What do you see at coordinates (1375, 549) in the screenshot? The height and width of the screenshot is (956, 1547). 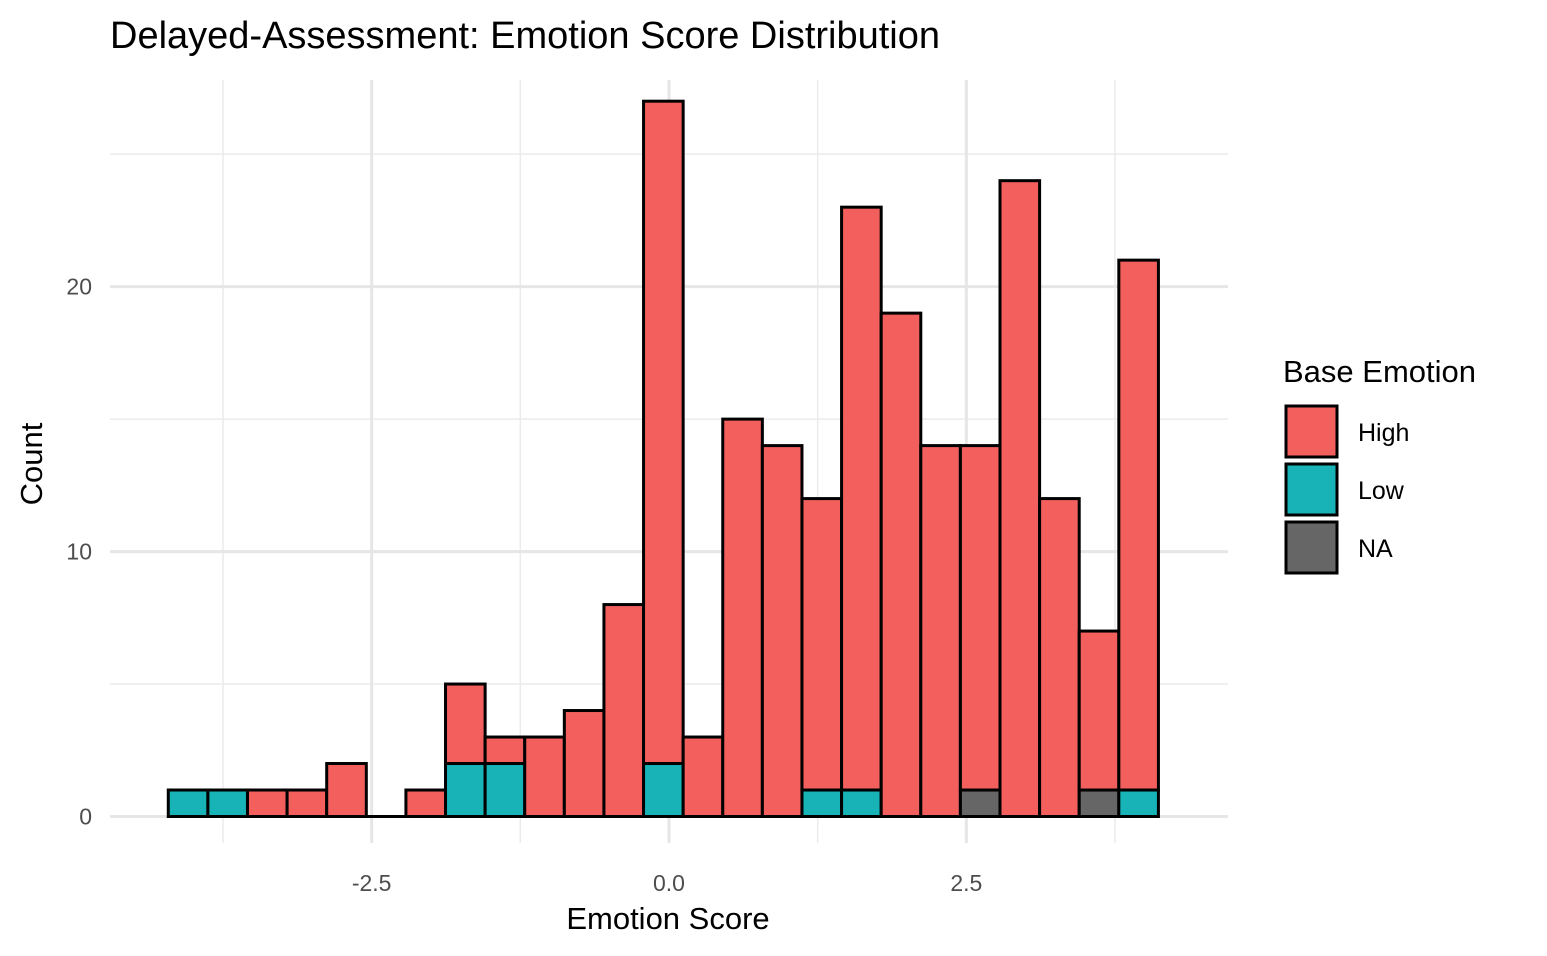 I see `legend-label-na: NA` at bounding box center [1375, 549].